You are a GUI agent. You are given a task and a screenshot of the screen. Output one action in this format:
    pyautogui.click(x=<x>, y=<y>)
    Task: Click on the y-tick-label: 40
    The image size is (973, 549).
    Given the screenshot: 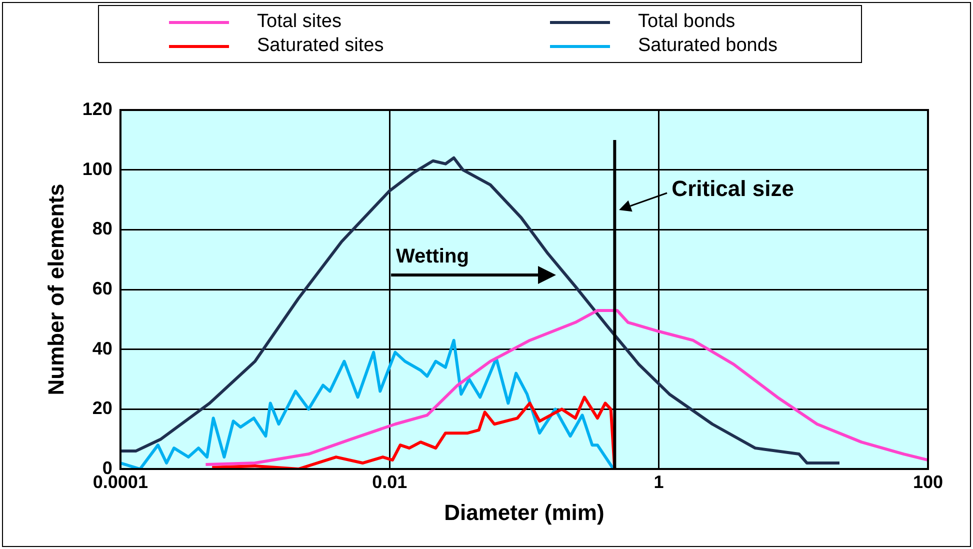 What is the action you would take?
    pyautogui.click(x=102, y=348)
    